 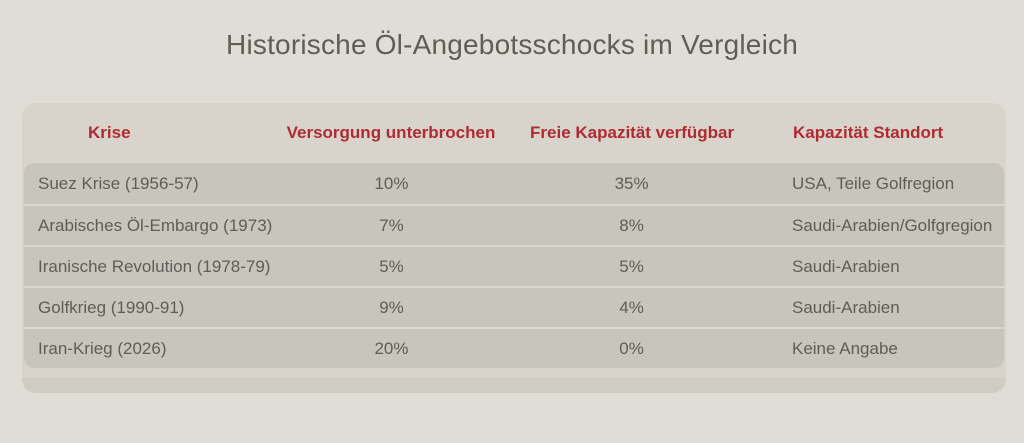 I want to click on cell-versorgung: 9%, so click(x=391, y=307).